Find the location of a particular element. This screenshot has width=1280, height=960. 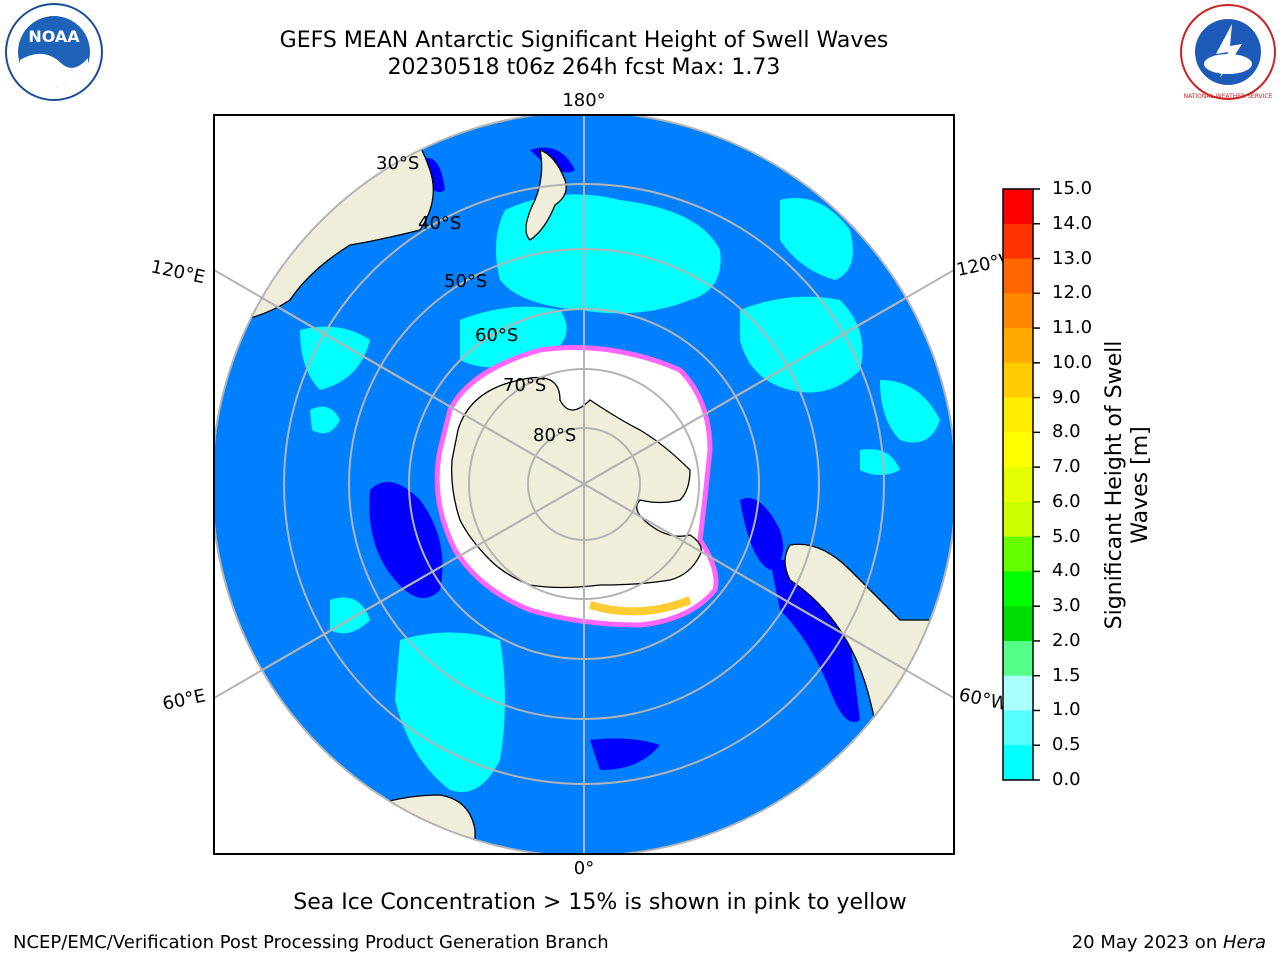

lat-label-30s: 30°S is located at coordinates (397, 163).